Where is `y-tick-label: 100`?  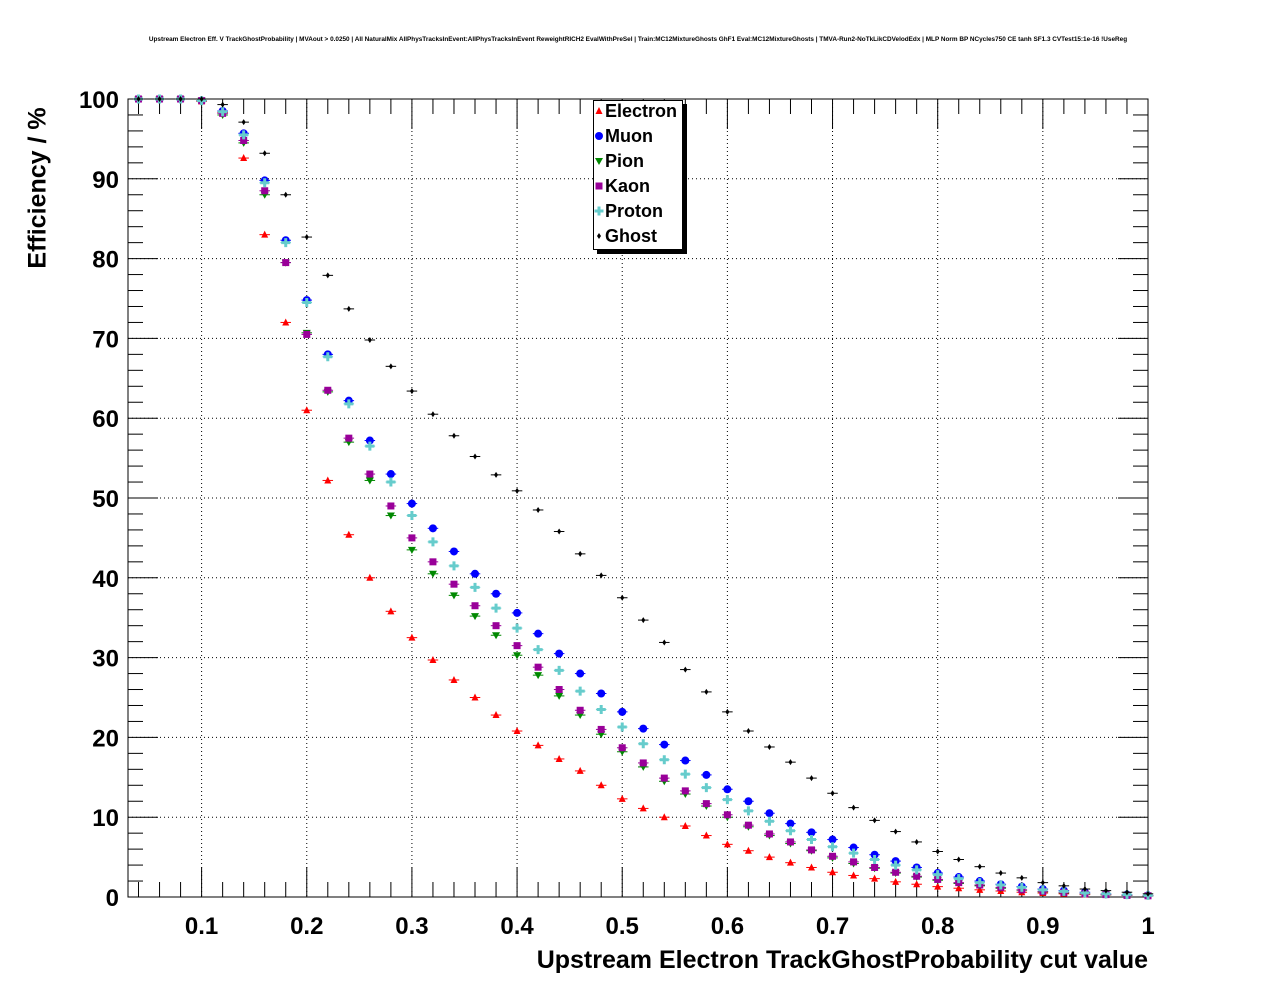
y-tick-label: 100 is located at coordinates (99, 100).